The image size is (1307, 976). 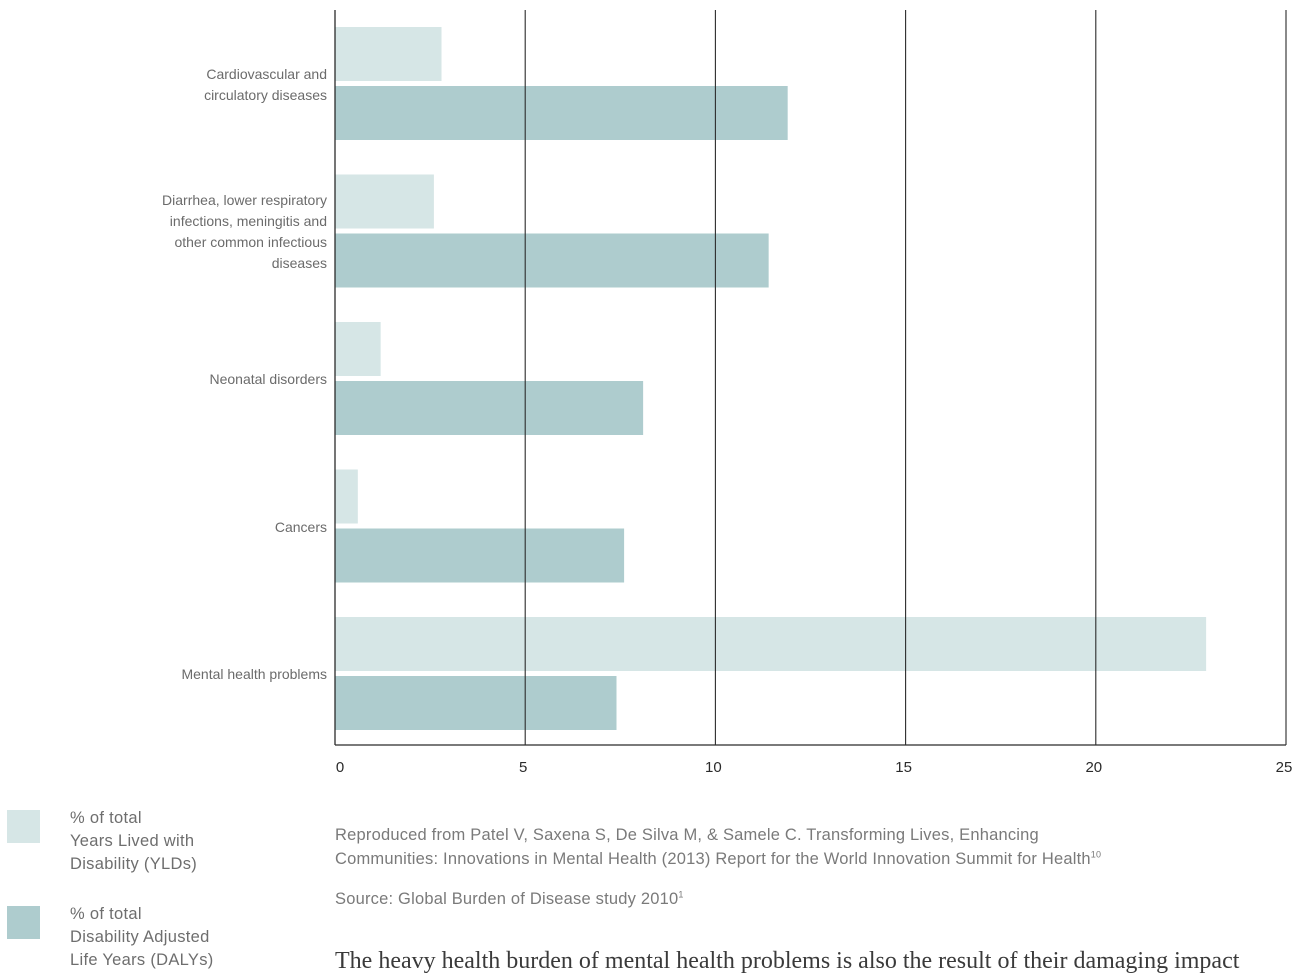 What do you see at coordinates (266, 74) in the screenshot?
I see `category-label-line: Cardiovascular and` at bounding box center [266, 74].